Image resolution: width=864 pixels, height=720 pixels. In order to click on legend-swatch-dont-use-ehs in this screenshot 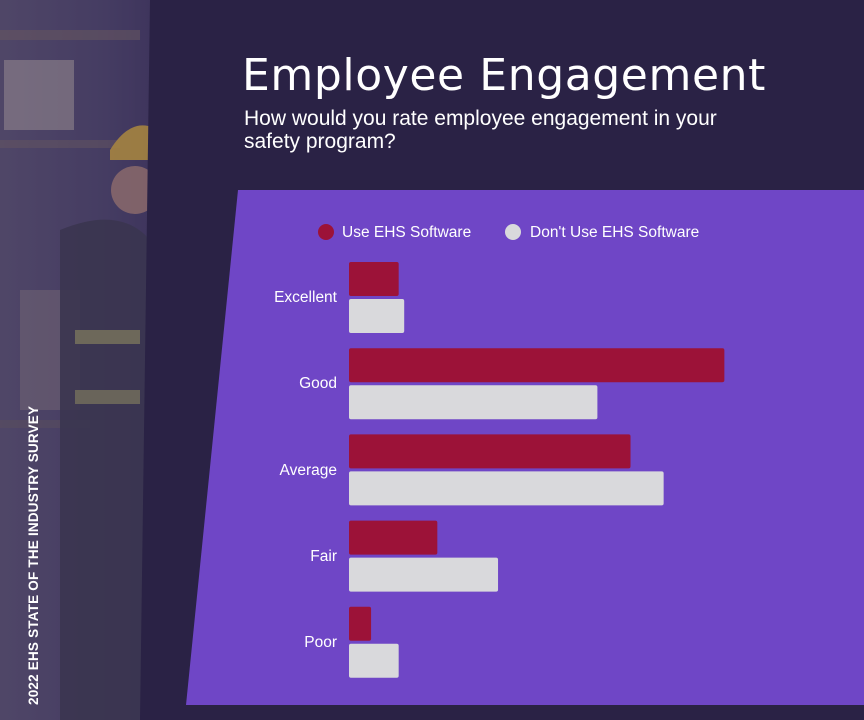, I will do `click(513, 232)`.